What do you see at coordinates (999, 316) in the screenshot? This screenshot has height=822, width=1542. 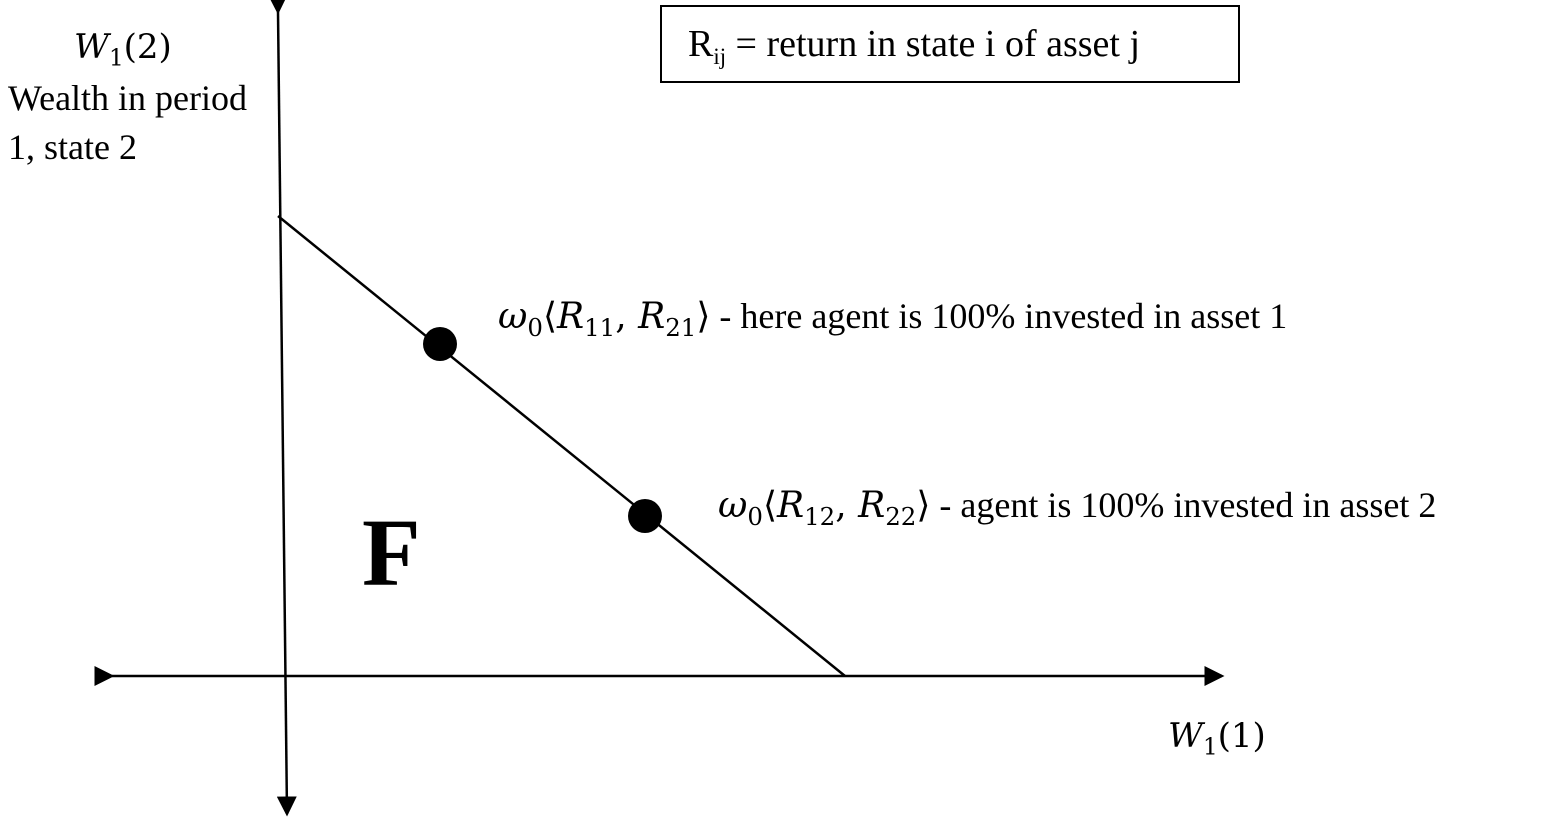 I see `asset1-description: - here agent is 100% invested in asset 1` at bounding box center [999, 316].